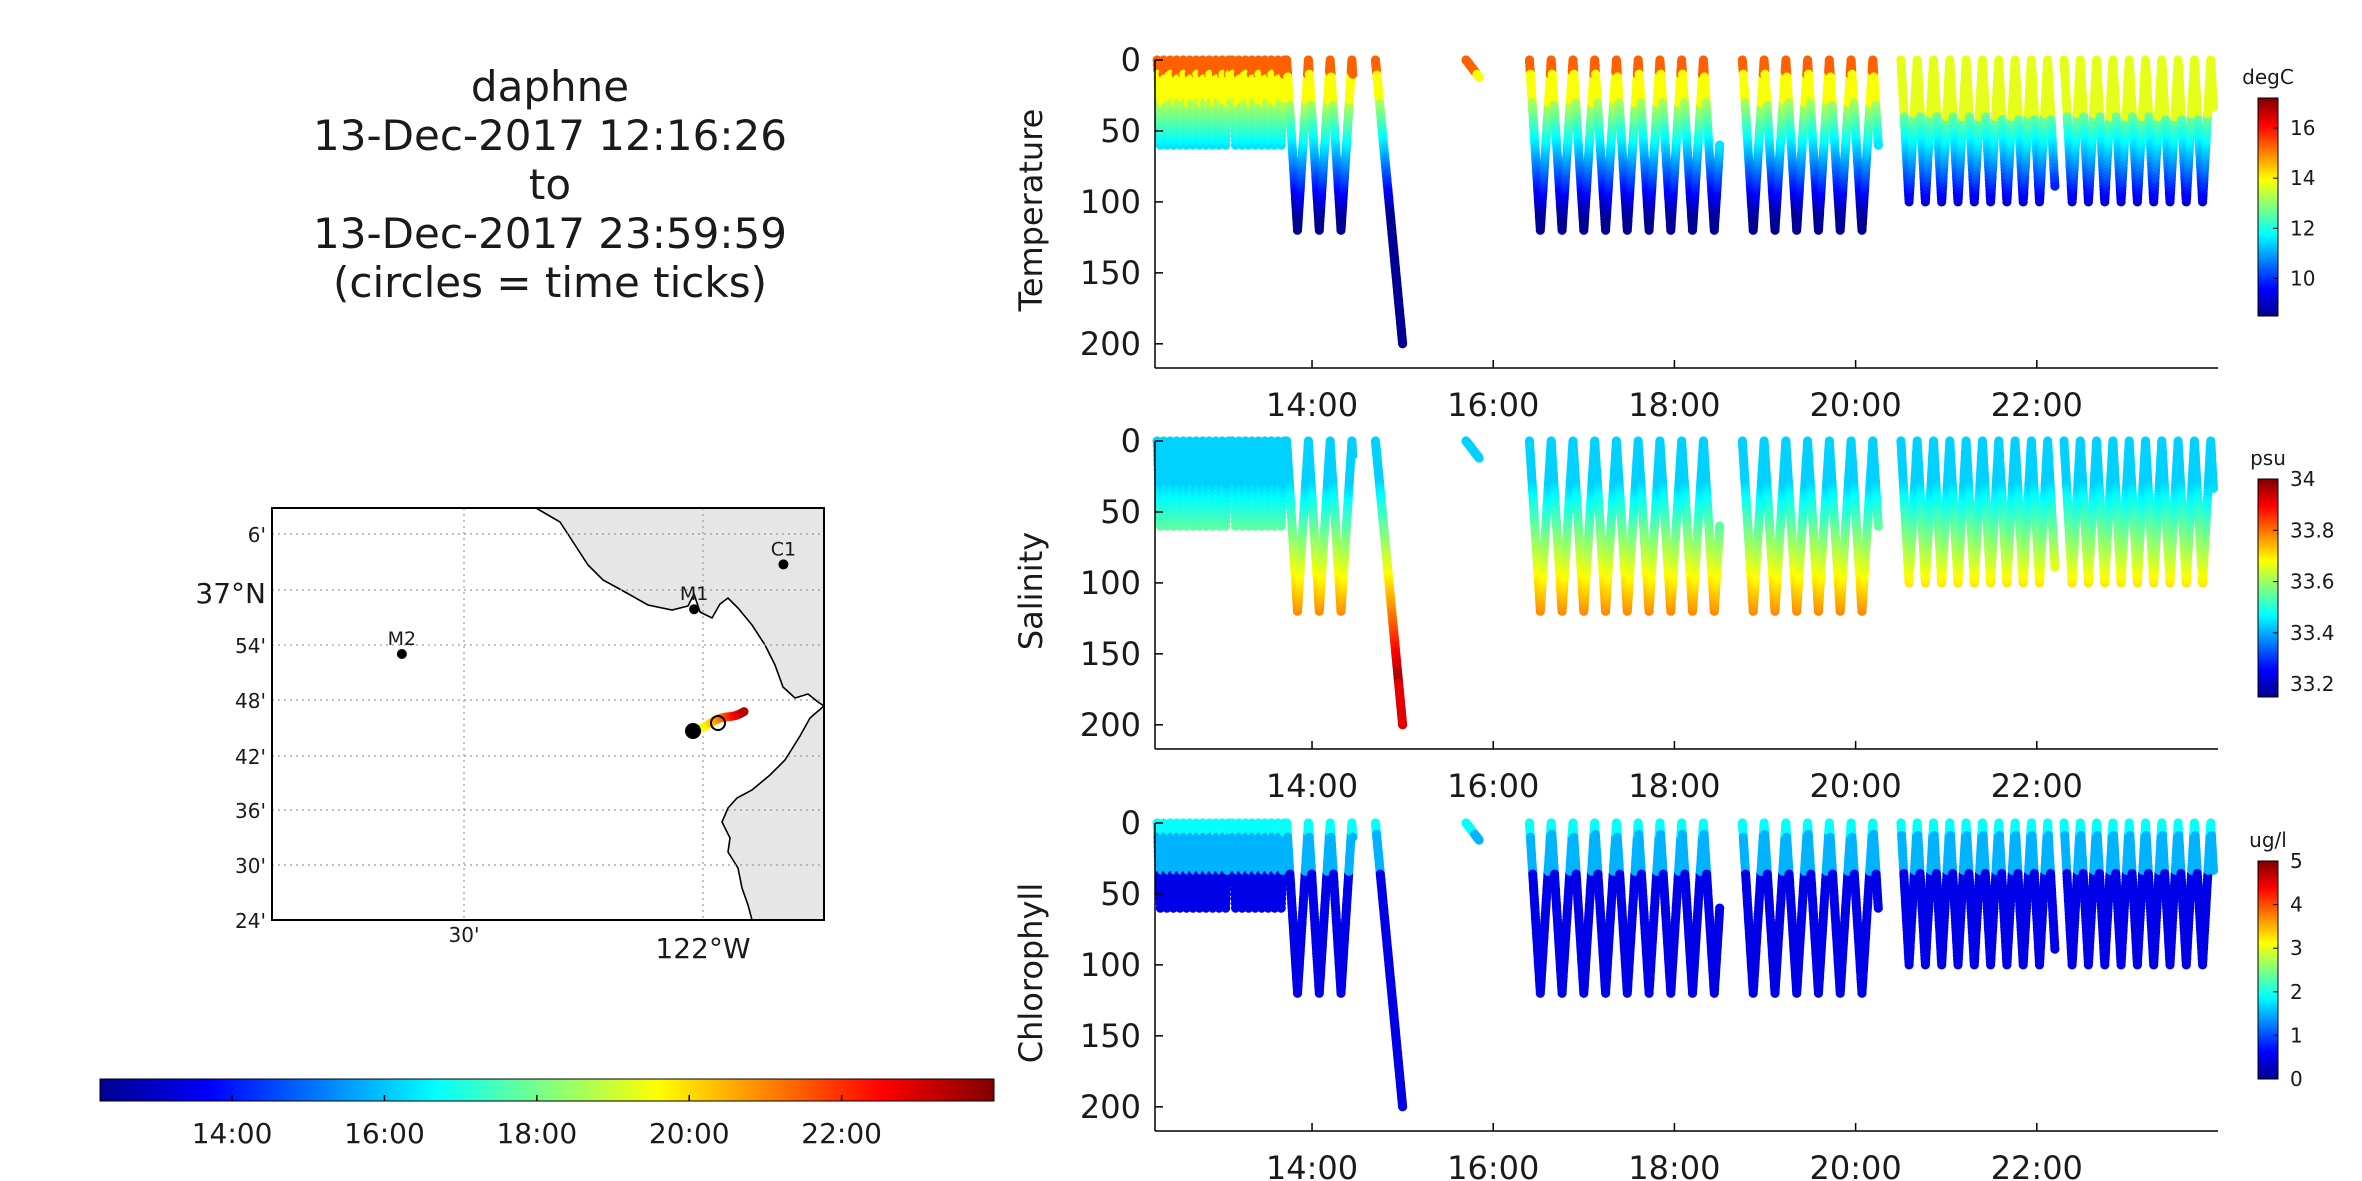  Describe the element at coordinates (592, 598) in the screenshot. I see `map-stations: M1 M2 C1` at that location.